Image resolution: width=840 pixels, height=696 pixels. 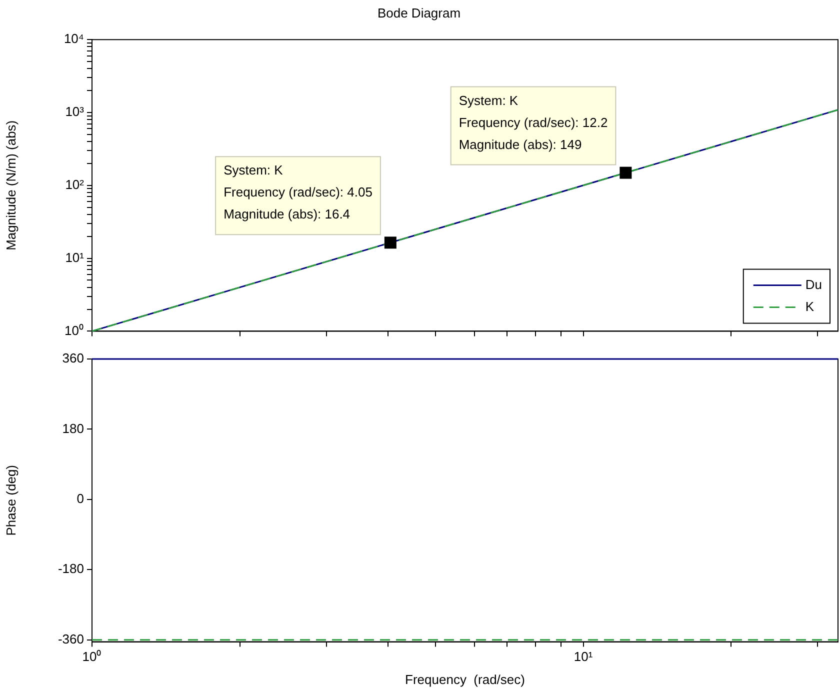 What do you see at coordinates (75, 257) in the screenshot?
I see `y-tick-label: 10¹` at bounding box center [75, 257].